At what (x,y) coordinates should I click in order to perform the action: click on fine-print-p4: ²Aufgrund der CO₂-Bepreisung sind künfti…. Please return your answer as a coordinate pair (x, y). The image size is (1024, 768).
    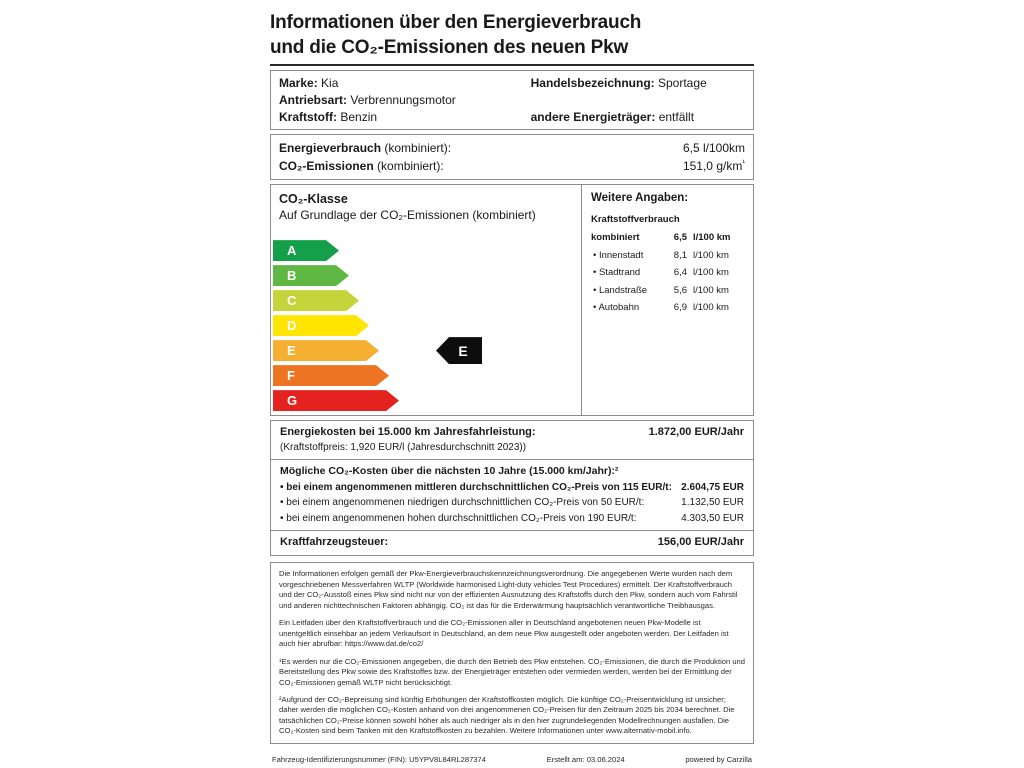
    Looking at the image, I should click on (507, 715).